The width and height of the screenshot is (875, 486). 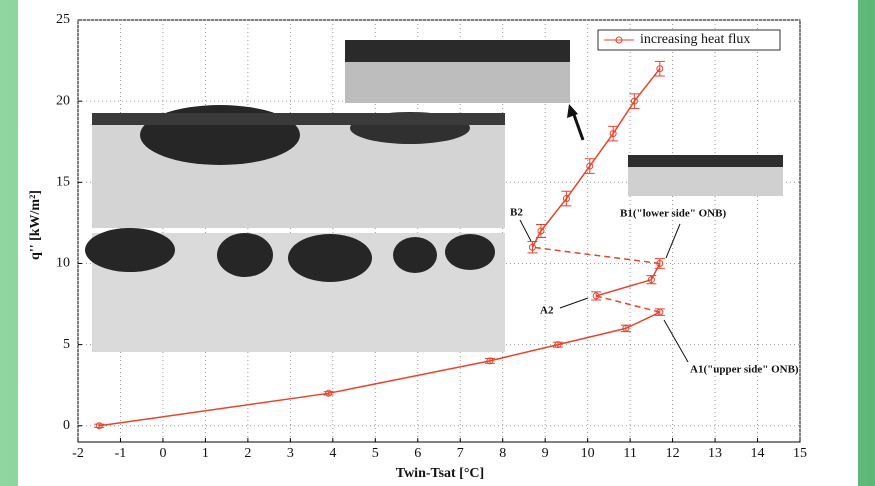 What do you see at coordinates (332, 453) in the screenshot?
I see `x-tick-label: 4` at bounding box center [332, 453].